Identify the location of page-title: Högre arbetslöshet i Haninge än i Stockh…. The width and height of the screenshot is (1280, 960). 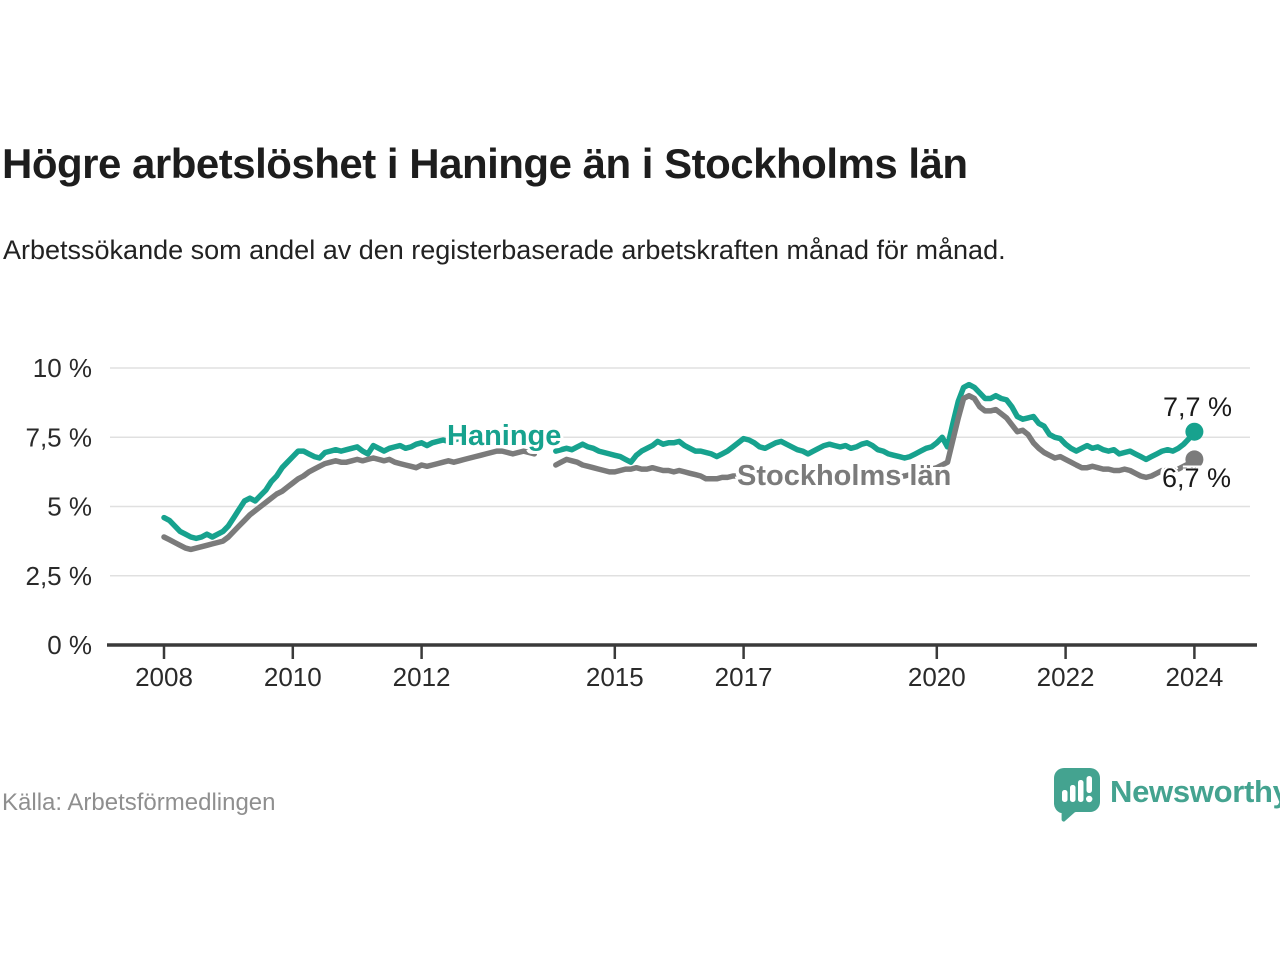
(485, 163).